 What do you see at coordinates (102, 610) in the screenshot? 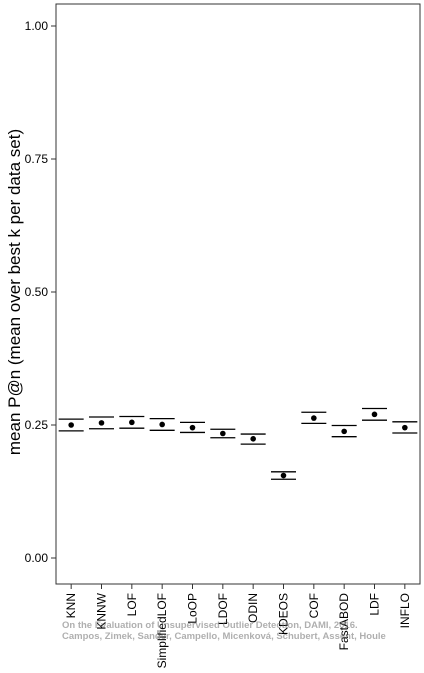
I see `x-tick-label: KNNW` at bounding box center [102, 610].